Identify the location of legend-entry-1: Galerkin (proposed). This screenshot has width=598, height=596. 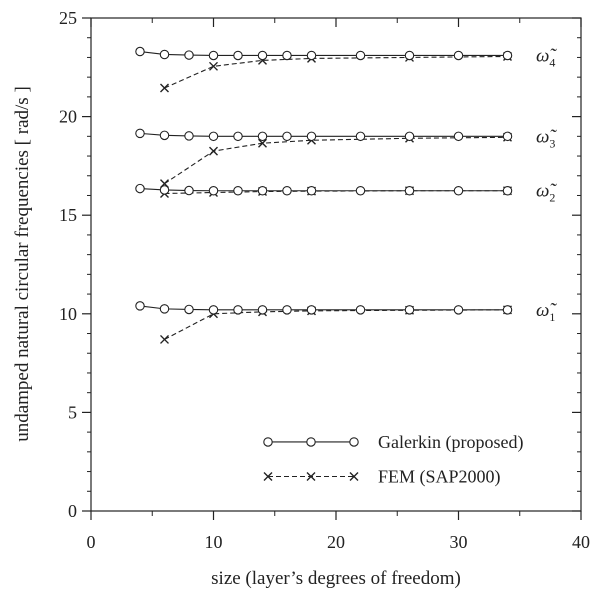
(393, 442).